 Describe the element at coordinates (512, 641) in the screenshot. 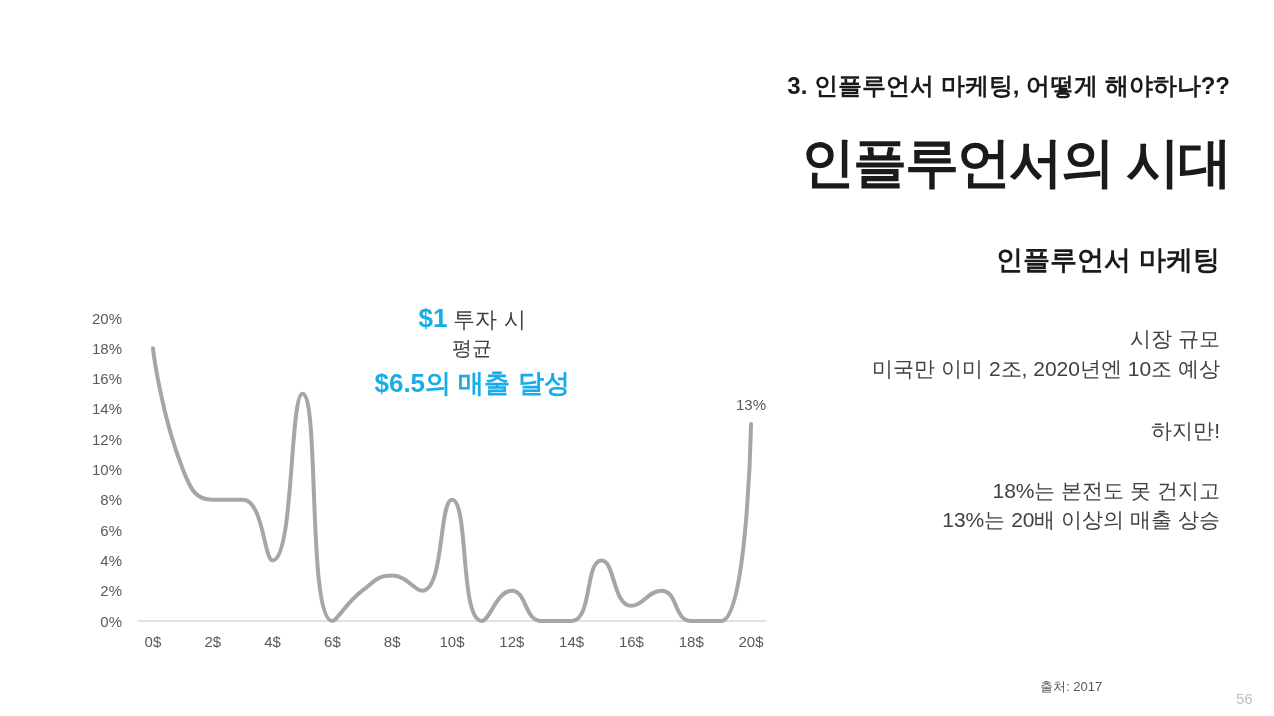

I see `x-tick-label: 12$` at that location.